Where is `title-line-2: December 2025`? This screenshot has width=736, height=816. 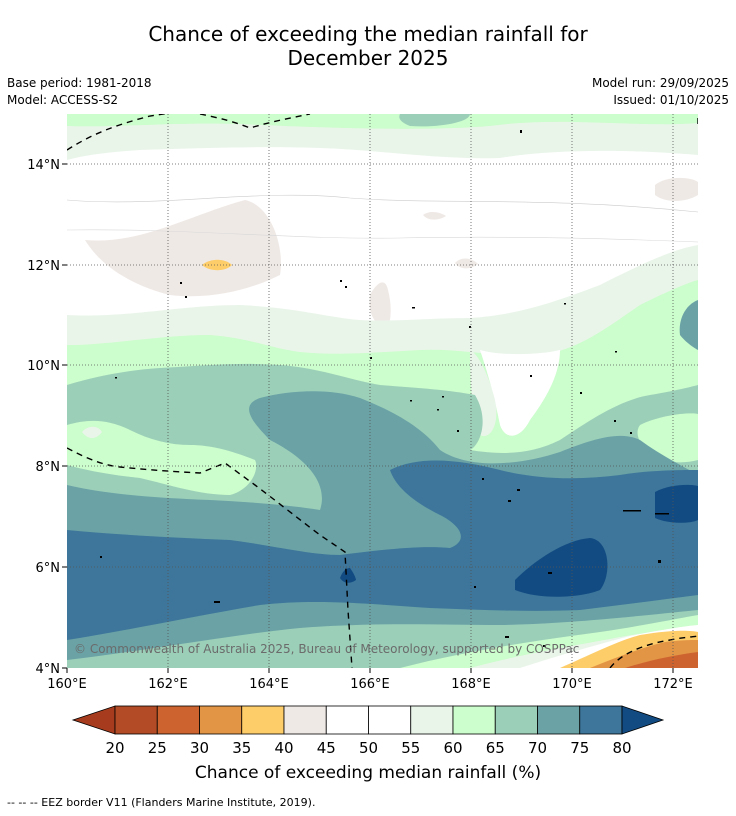
title-line-2: December 2025 is located at coordinates (368, 58).